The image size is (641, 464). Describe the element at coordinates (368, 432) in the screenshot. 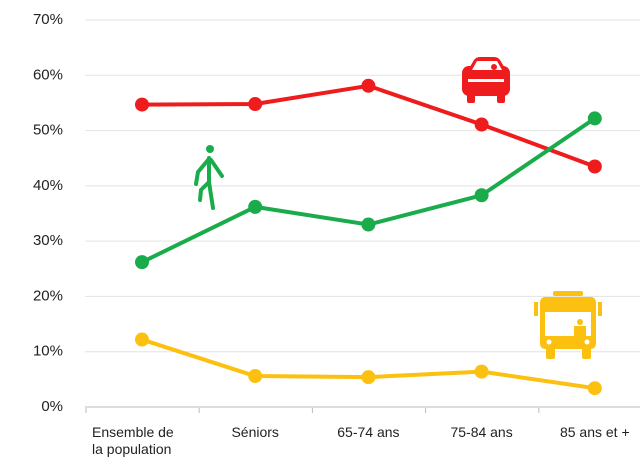

I see `x-tick-label: 65-74 ans` at that location.